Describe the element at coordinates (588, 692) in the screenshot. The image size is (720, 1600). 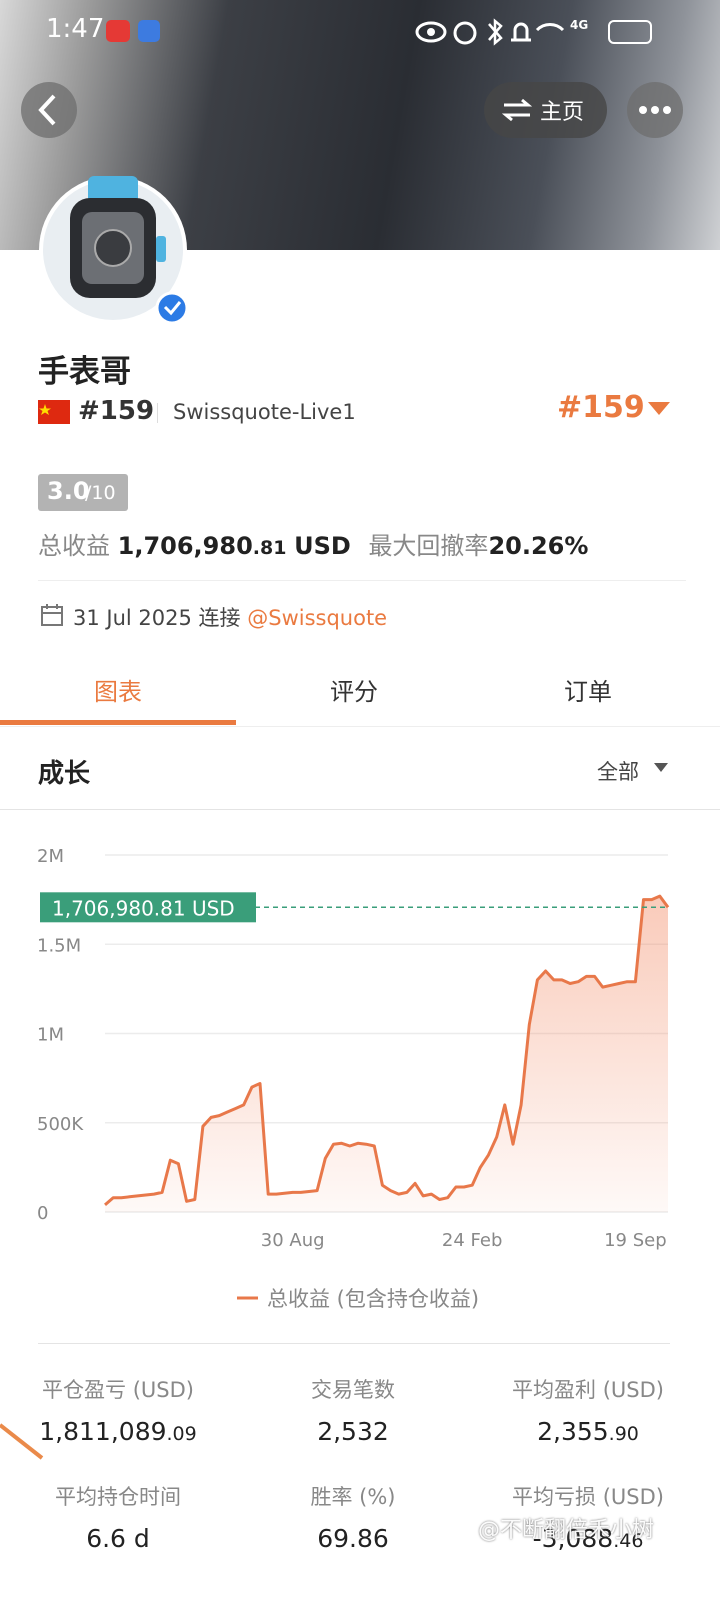
I see `tab: 订单` at that location.